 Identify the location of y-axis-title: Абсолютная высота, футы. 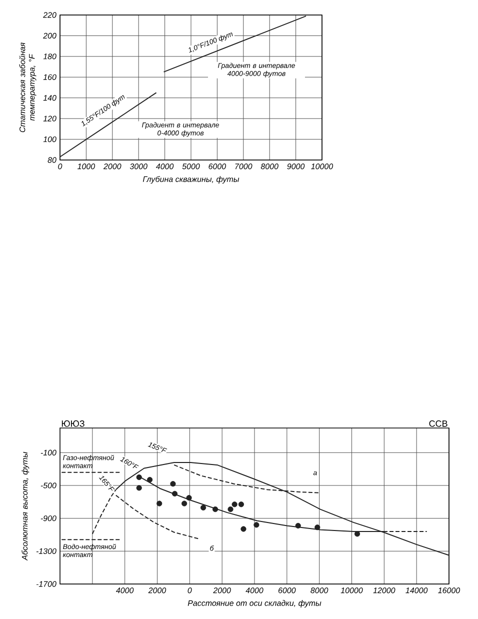
(26, 506).